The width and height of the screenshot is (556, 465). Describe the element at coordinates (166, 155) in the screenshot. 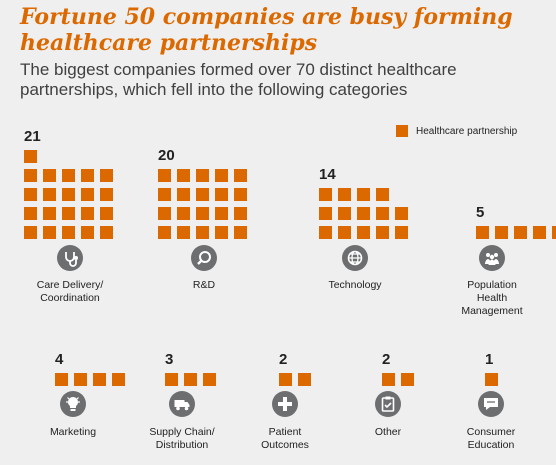

I see `category-count: 20` at that location.